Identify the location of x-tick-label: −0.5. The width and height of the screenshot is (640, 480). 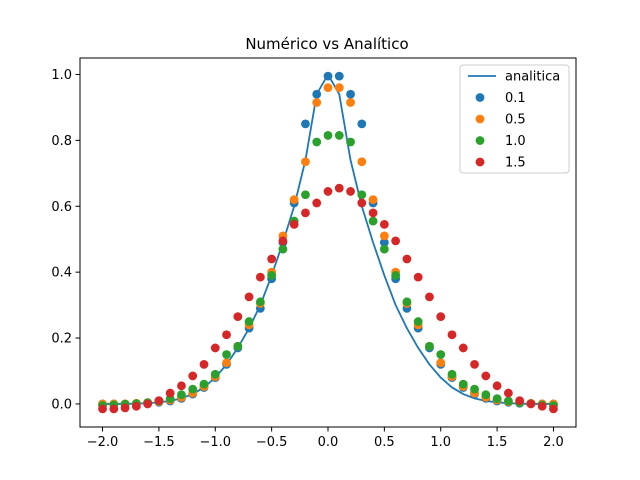
(272, 442).